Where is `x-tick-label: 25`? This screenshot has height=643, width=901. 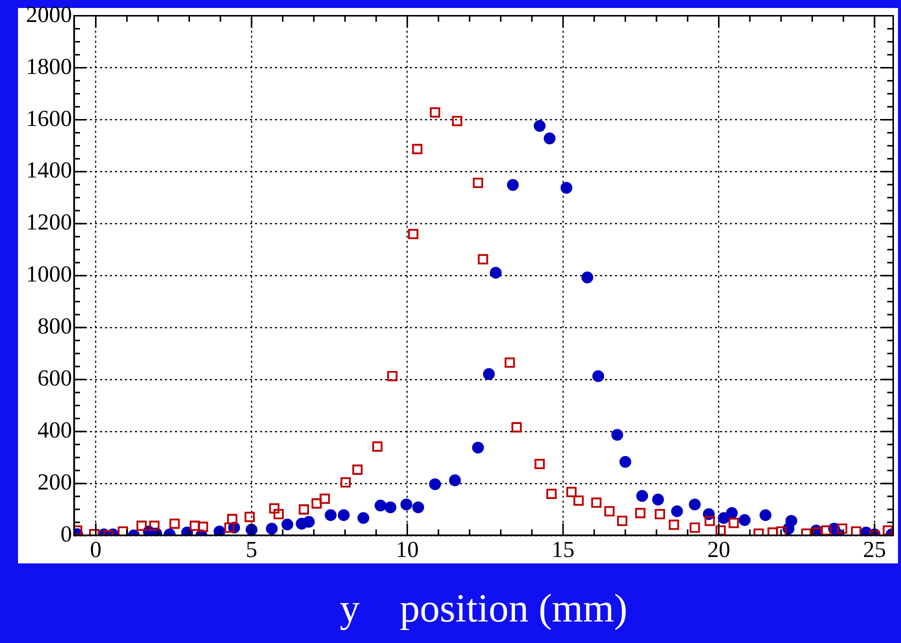 x-tick-label: 25 is located at coordinates (874, 549).